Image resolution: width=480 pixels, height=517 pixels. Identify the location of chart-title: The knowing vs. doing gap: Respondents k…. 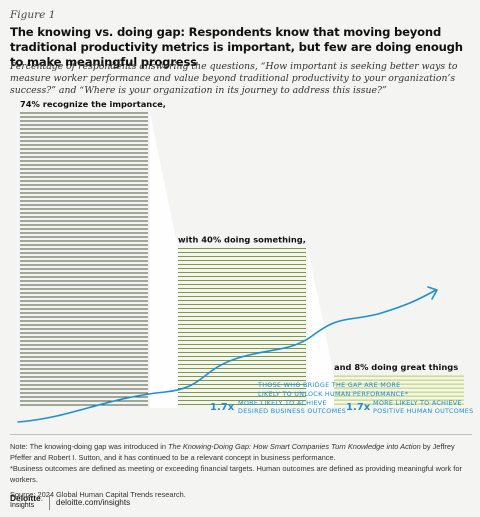
(236, 47).